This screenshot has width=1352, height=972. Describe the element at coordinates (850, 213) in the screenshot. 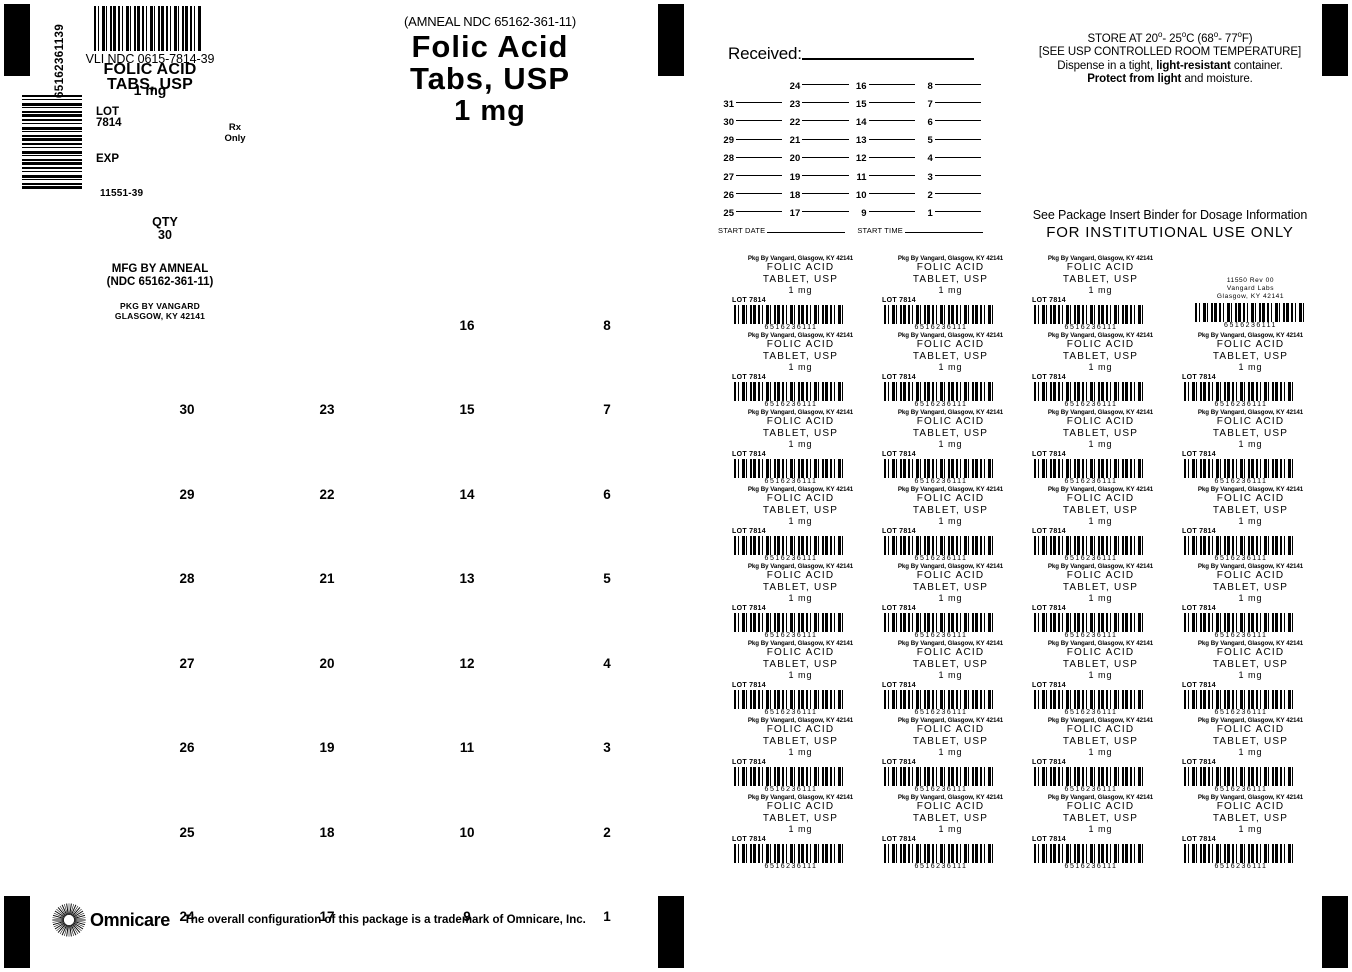

I see `day-row: 25 17 9 1` at that location.